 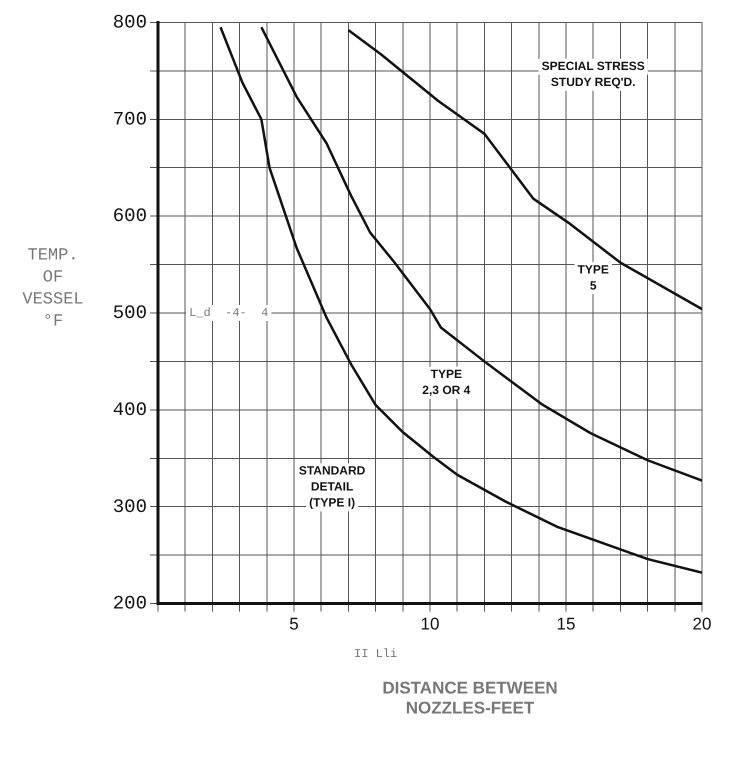 What do you see at coordinates (129, 216) in the screenshot?
I see `y-tick-label: 600` at bounding box center [129, 216].